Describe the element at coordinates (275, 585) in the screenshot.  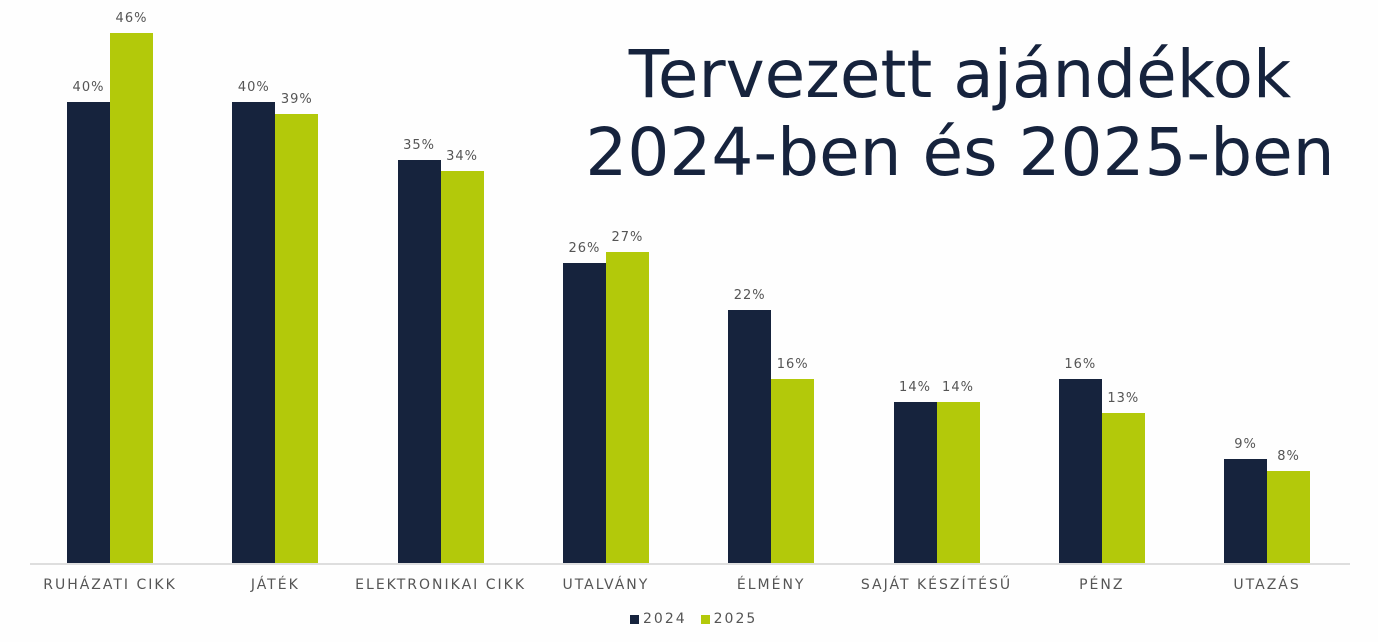
I see `x-tick-label: JÁTÉK` at that location.